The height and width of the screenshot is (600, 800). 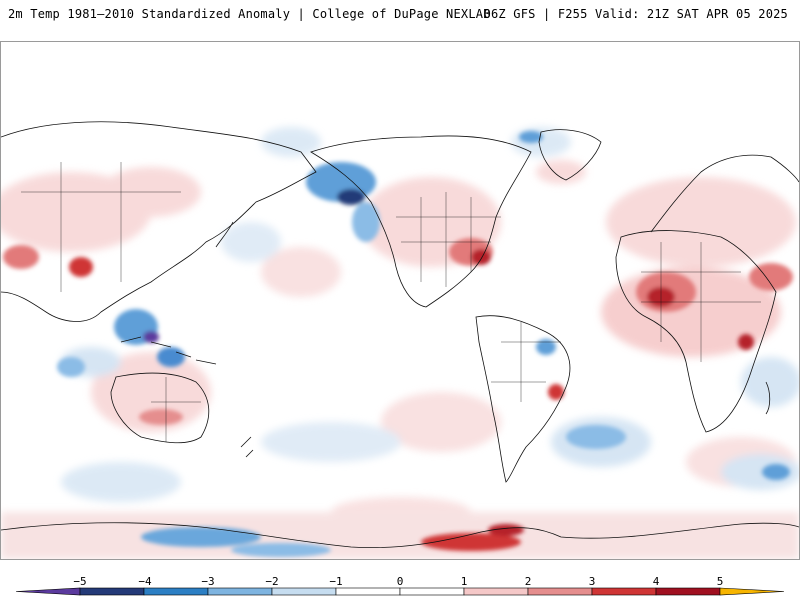 I want to click on antarctica-coast, so click(x=400, y=535).